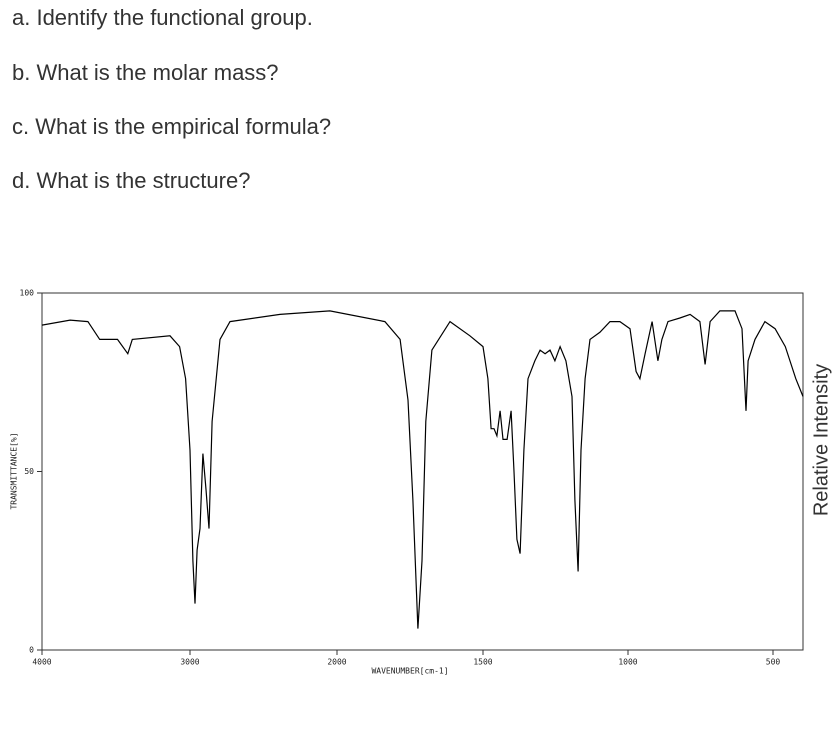 The height and width of the screenshot is (741, 839). What do you see at coordinates (131, 180) in the screenshot?
I see `question: d. What is the structure?` at bounding box center [131, 180].